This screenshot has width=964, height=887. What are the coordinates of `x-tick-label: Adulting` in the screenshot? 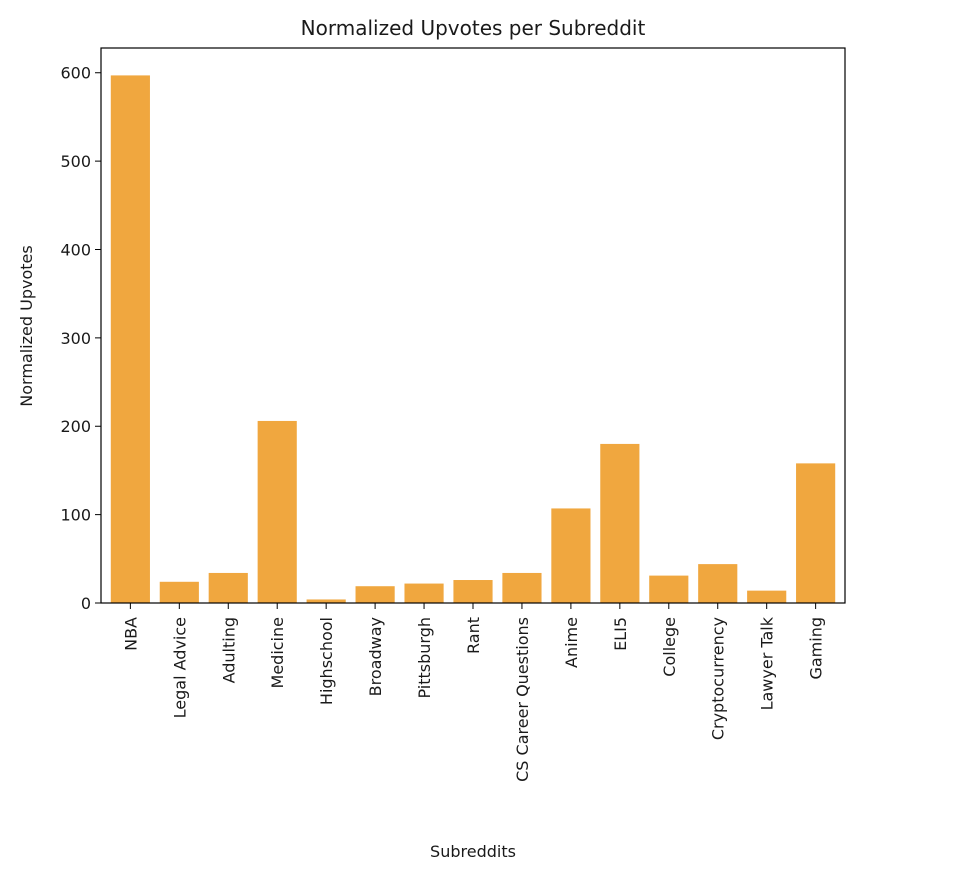 It's located at (228, 650).